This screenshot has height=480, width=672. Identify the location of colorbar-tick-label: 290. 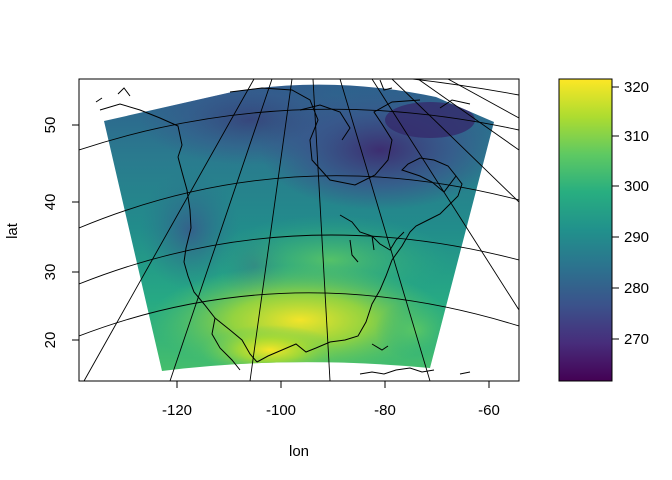
(636, 237).